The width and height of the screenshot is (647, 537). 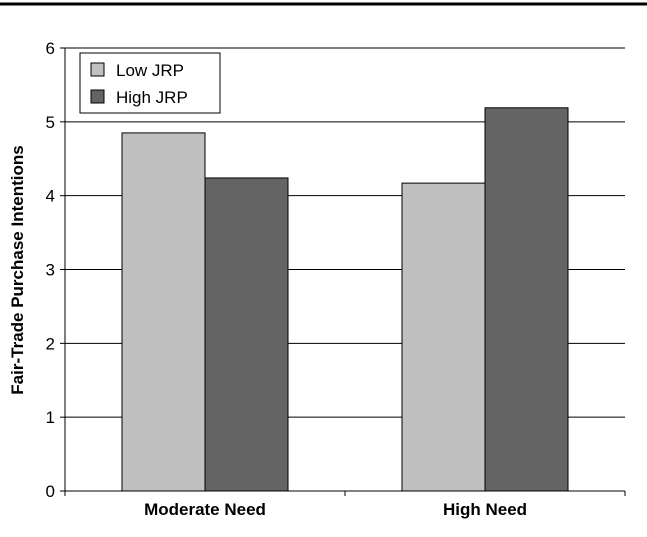 I want to click on bar-high-jrp-moderate-need, so click(x=246, y=334).